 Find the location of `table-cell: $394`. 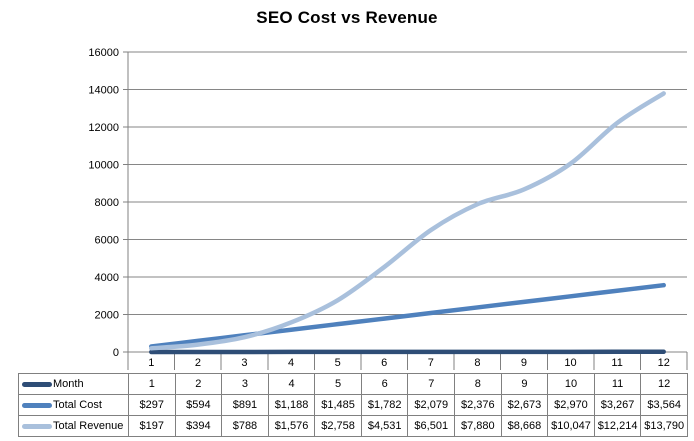

table-cell: $394 is located at coordinates (198, 426).